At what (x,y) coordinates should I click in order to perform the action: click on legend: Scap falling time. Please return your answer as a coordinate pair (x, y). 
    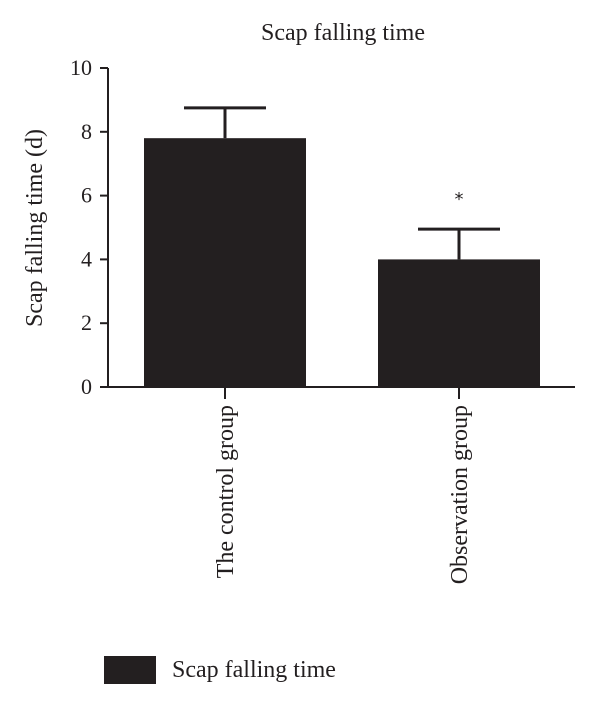
    Looking at the image, I should click on (220, 670).